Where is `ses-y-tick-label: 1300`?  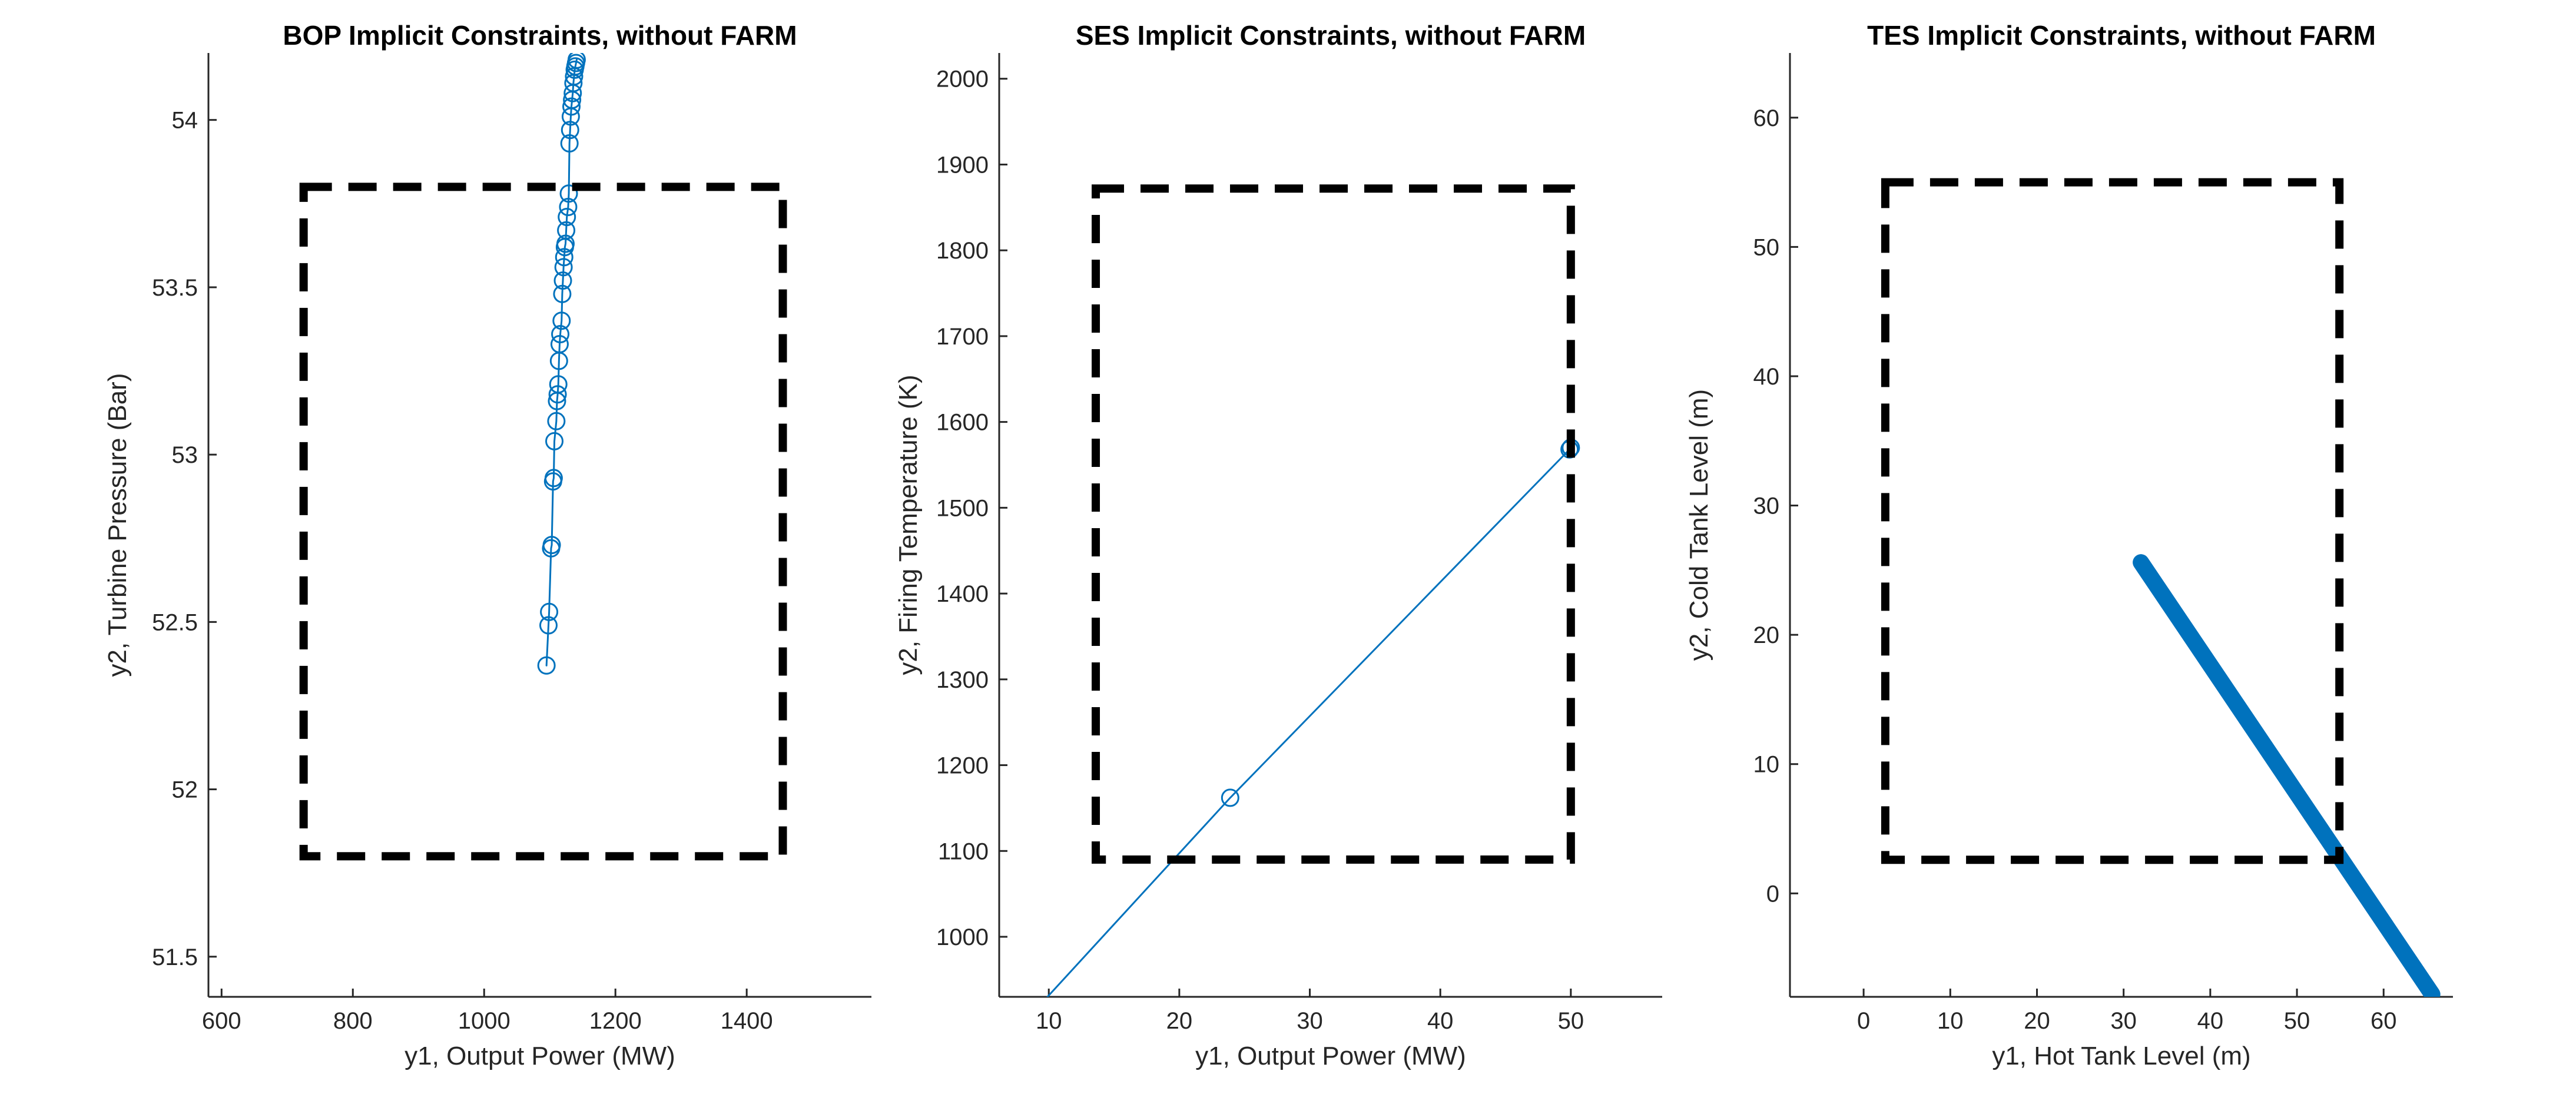
ses-y-tick-label: 1300 is located at coordinates (962, 680).